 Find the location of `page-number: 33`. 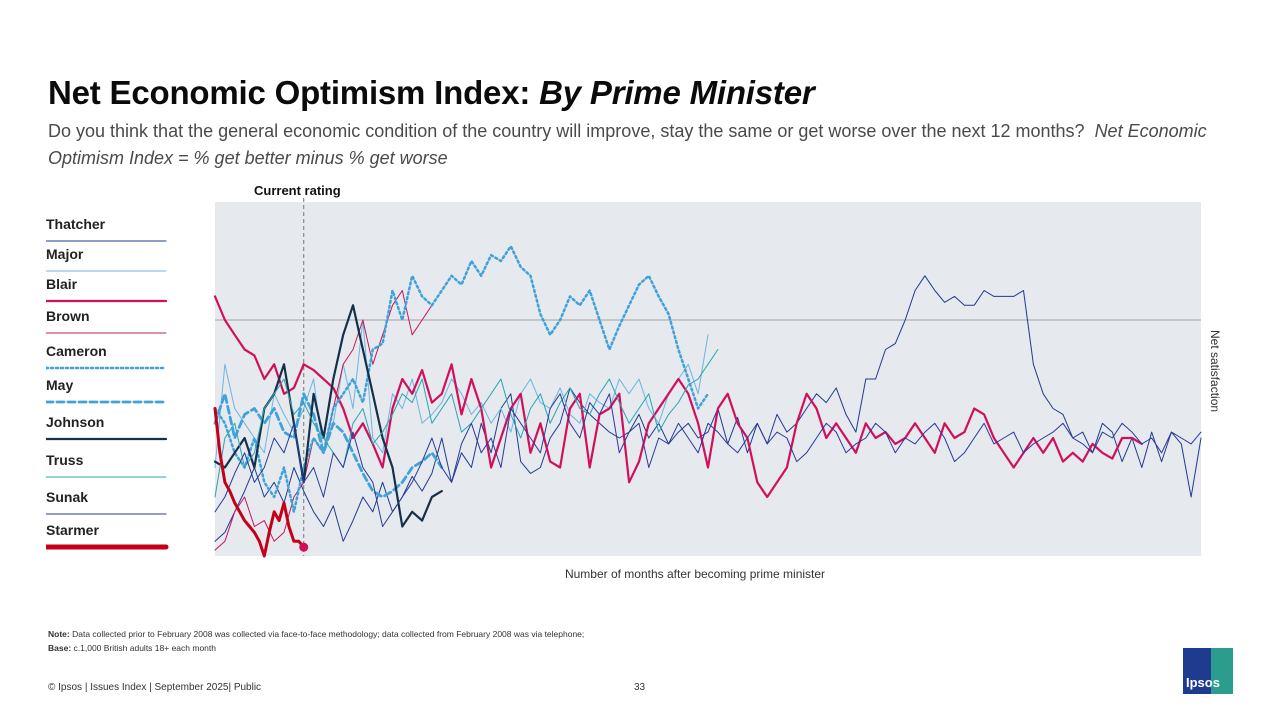

page-number: 33 is located at coordinates (640, 687).